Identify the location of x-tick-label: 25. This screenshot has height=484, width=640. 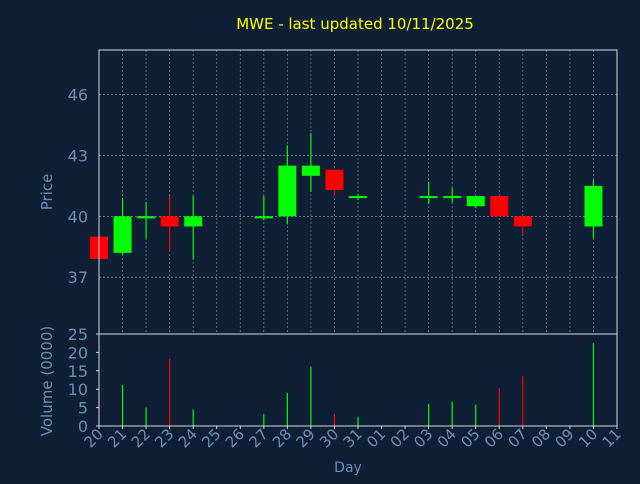
(211, 438).